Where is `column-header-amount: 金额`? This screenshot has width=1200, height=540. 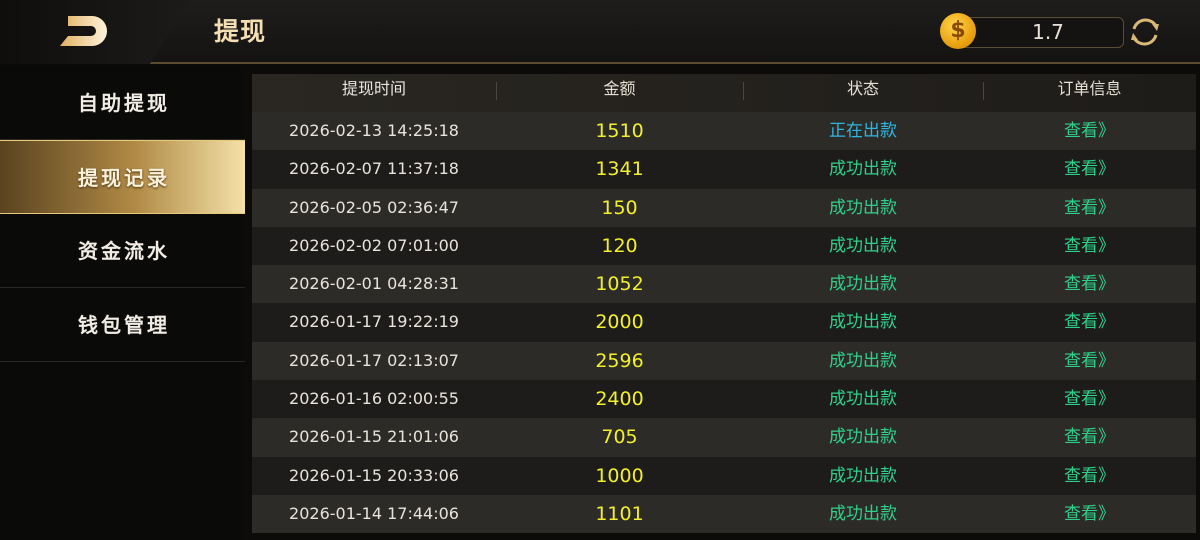
column-header-amount: 金额 is located at coordinates (619, 93).